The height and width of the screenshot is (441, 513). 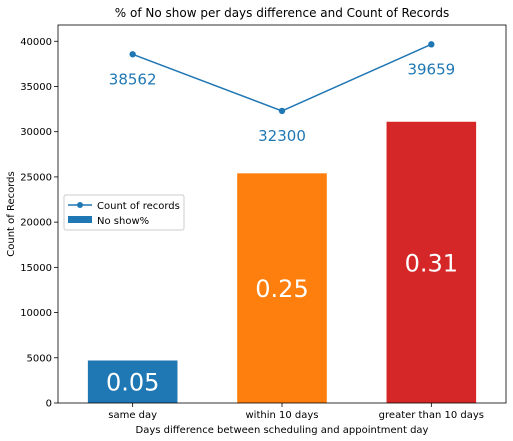 I want to click on bar-label-0: 0.05, so click(x=132, y=383).